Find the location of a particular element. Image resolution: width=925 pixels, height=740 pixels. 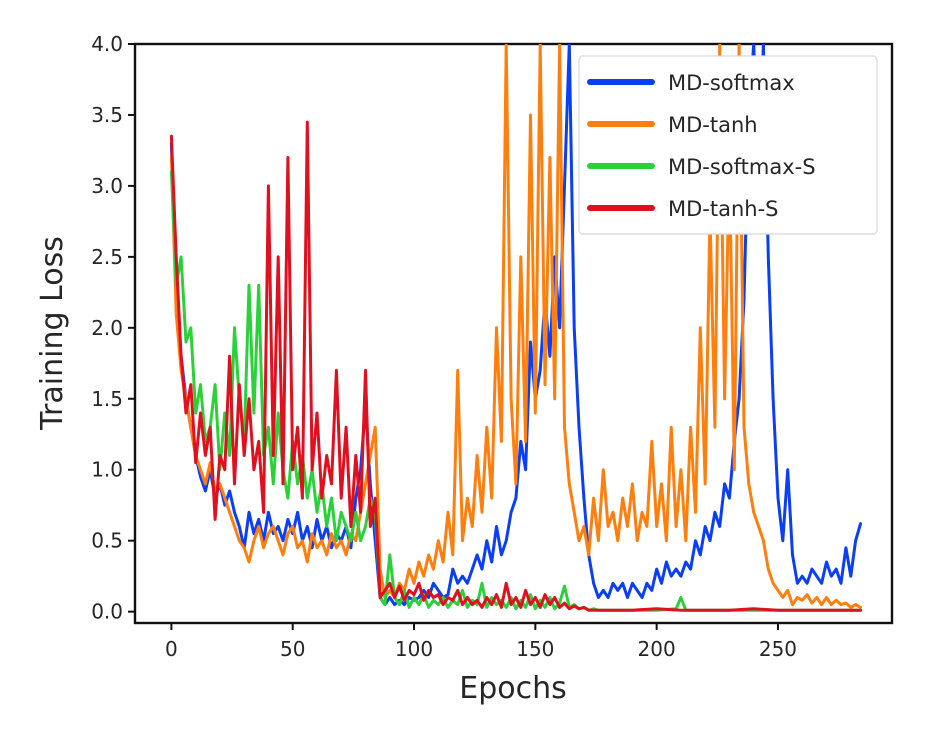

legend: MD-softmax MD-tanh MD-softmax-S MD-tanh-S is located at coordinates (728, 145).